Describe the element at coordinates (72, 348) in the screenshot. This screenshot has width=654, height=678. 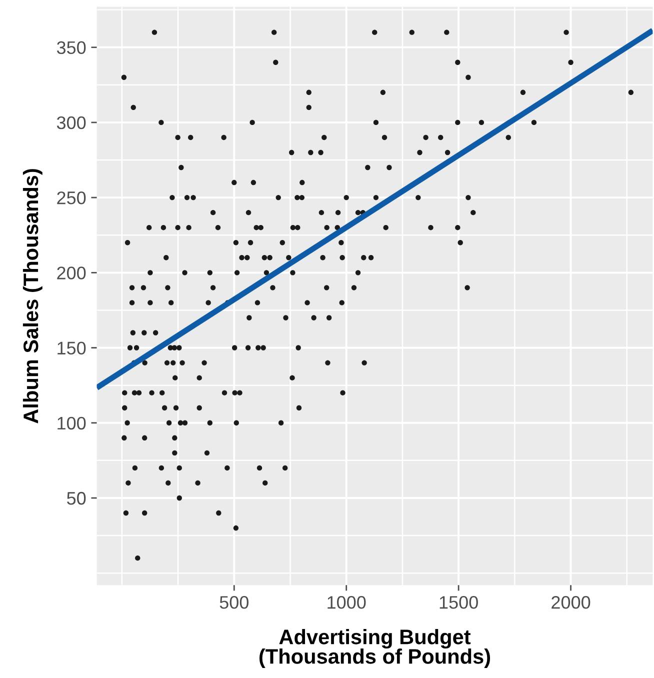
I see `y-tick-label: 150` at that location.